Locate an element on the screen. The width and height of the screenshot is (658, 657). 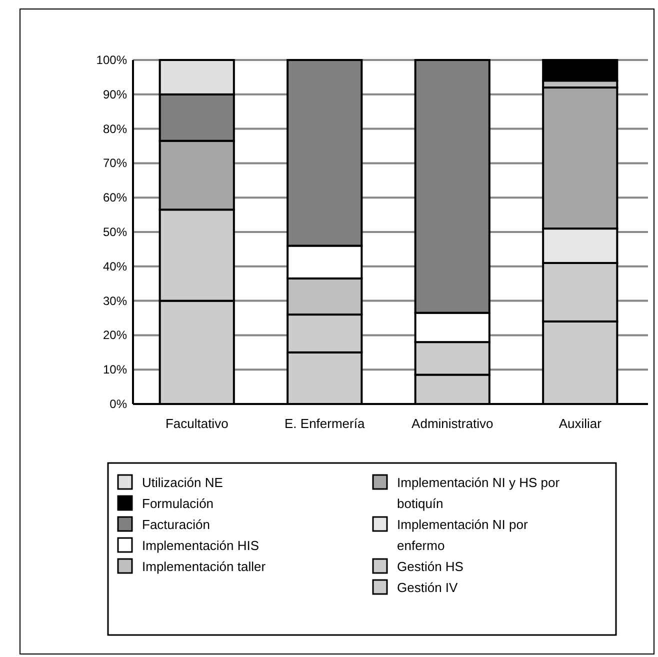
y-tick-label: 30% is located at coordinates (115, 301).